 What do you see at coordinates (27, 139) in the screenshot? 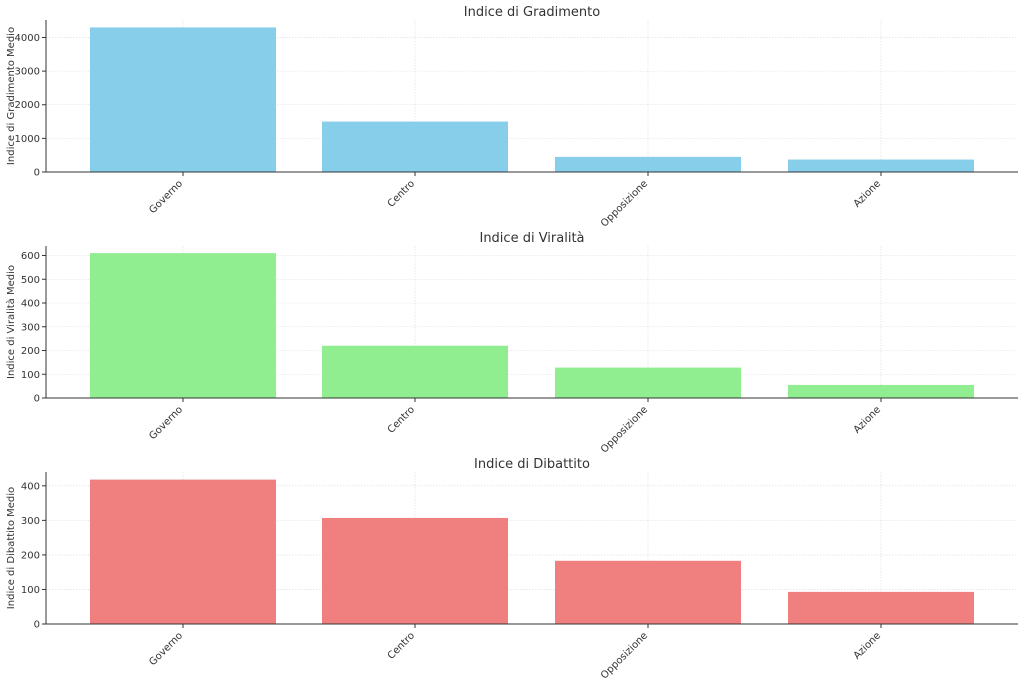
I see `y-tick-label: 1000` at bounding box center [27, 139].